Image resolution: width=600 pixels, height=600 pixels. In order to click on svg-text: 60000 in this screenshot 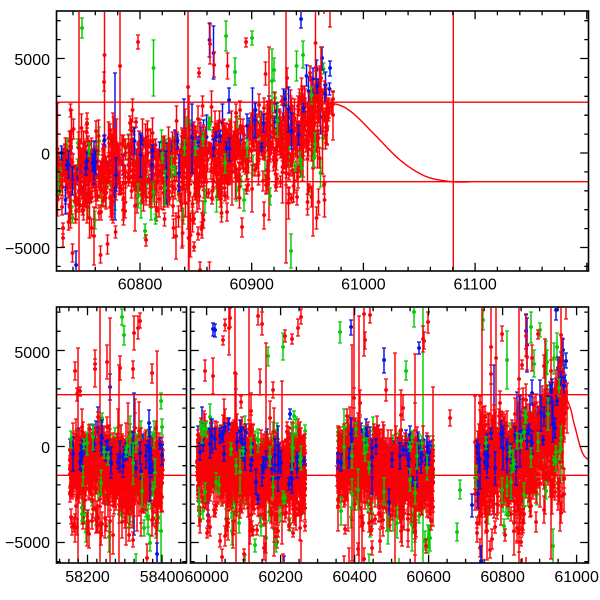, I will do `click(206, 577)`.